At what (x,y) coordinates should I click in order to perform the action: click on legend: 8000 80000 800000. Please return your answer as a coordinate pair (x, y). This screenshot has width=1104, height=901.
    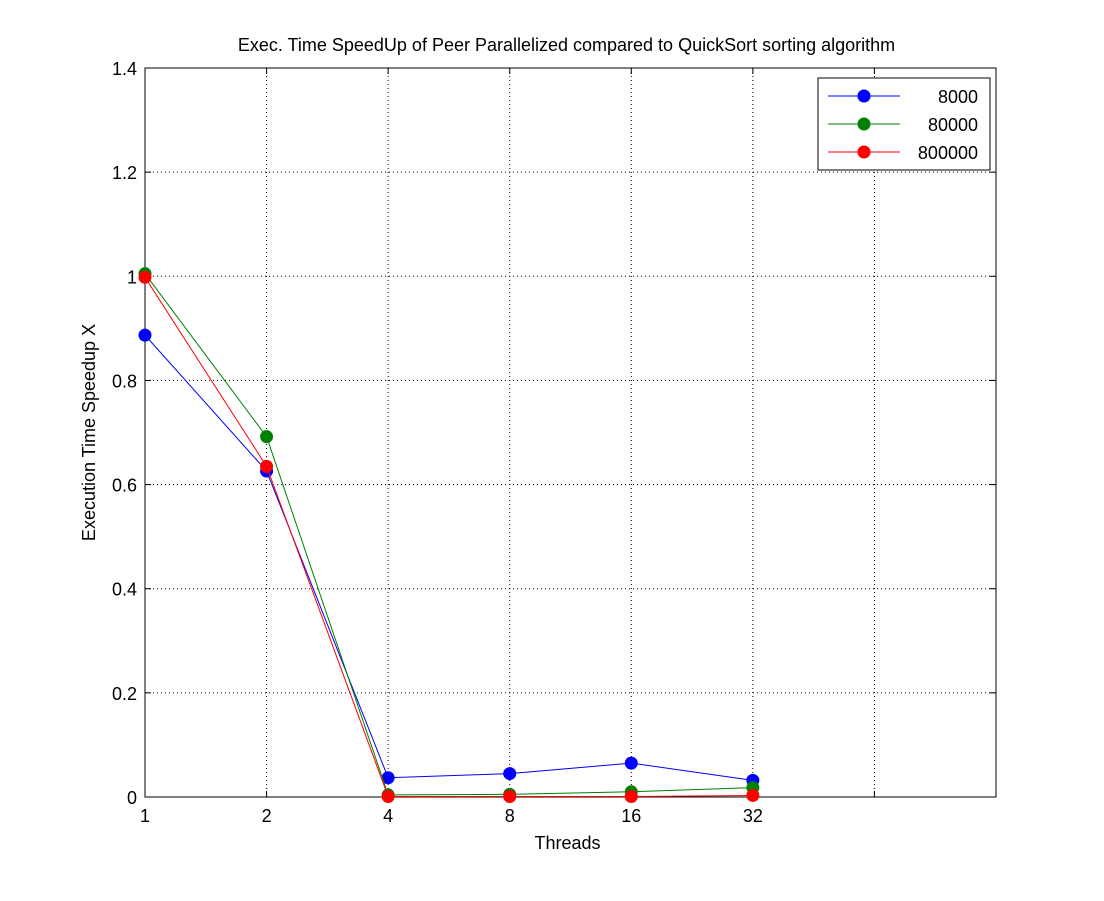
    Looking at the image, I should click on (904, 124).